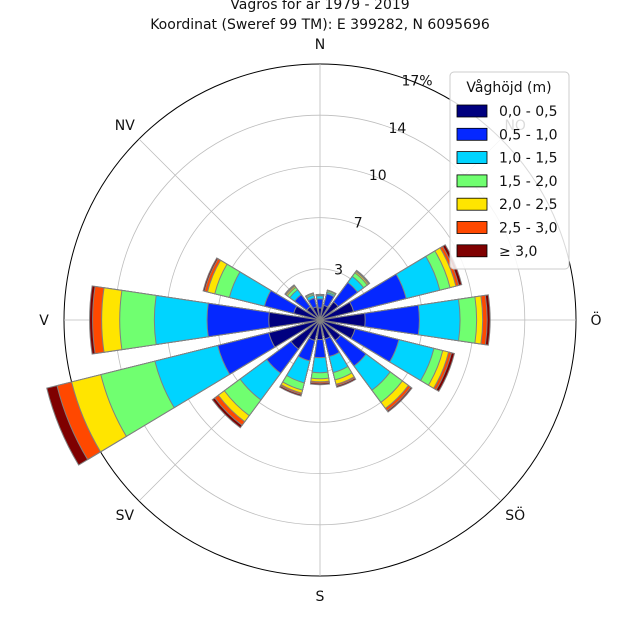  I want to click on radial-tick-label: 10, so click(378, 176).